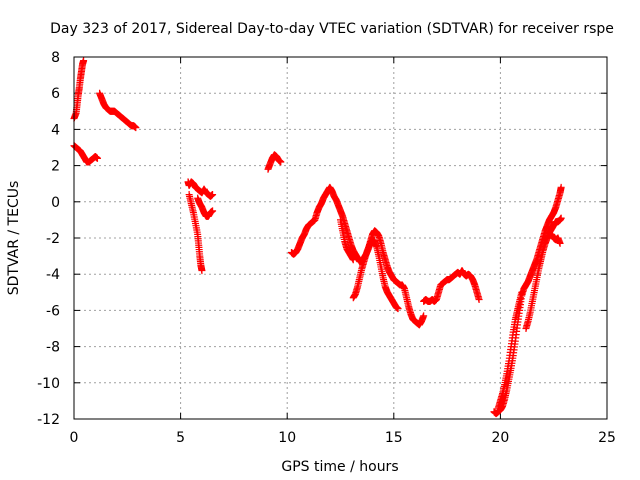 This screenshot has height=480, width=640. Describe the element at coordinates (55, 94) in the screenshot. I see `y-tick-label: 6` at that location.